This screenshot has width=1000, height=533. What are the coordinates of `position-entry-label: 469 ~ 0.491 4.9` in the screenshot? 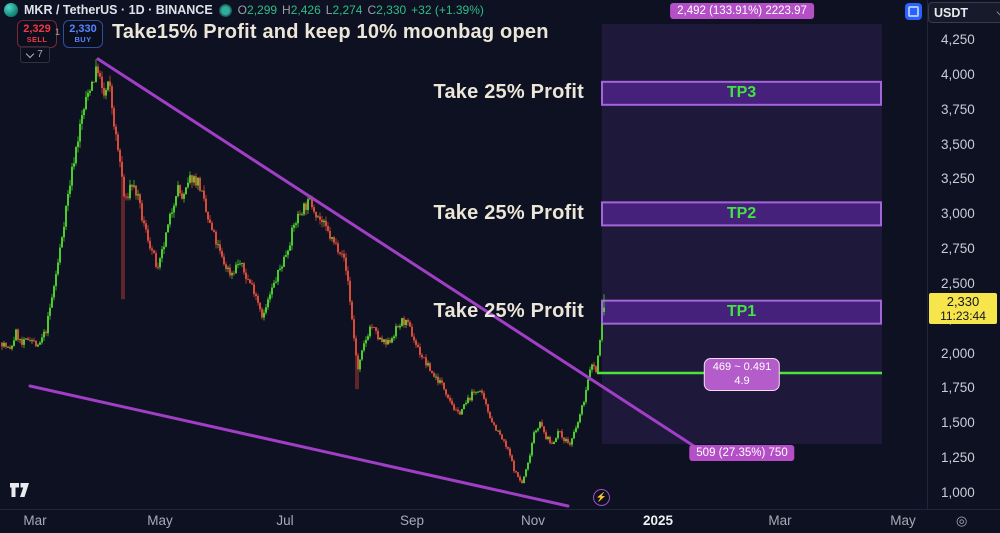 It's located at (742, 374).